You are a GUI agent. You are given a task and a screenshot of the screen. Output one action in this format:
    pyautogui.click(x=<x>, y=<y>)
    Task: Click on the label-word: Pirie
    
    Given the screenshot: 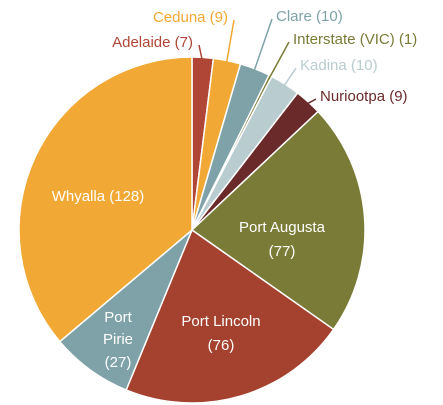 What is the action you would take?
    pyautogui.click(x=118, y=339)
    